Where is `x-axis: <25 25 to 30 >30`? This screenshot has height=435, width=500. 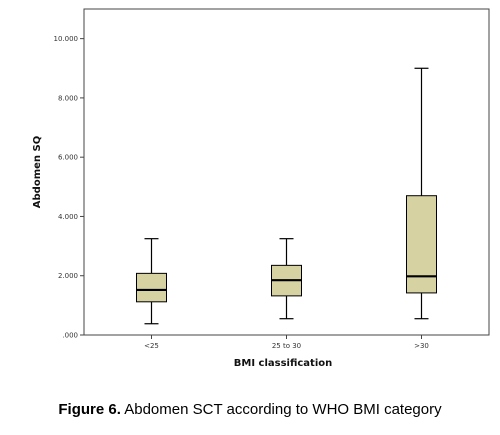 x-axis: <25 25 to 30 >30 is located at coordinates (286, 342).